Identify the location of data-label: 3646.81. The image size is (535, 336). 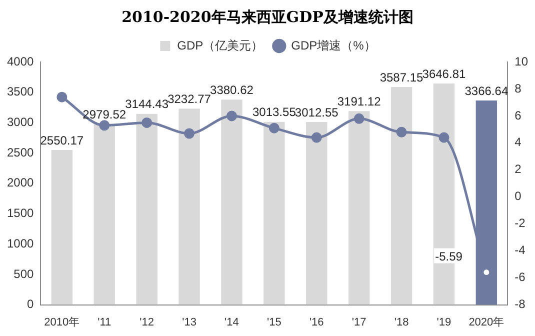
(444, 73).